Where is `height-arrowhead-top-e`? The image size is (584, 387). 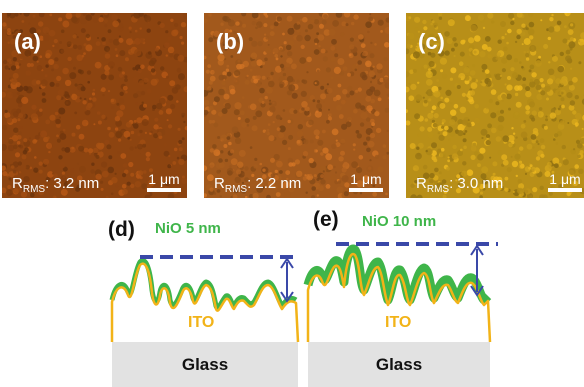 height-arrowhead-top-e is located at coordinates (477, 250).